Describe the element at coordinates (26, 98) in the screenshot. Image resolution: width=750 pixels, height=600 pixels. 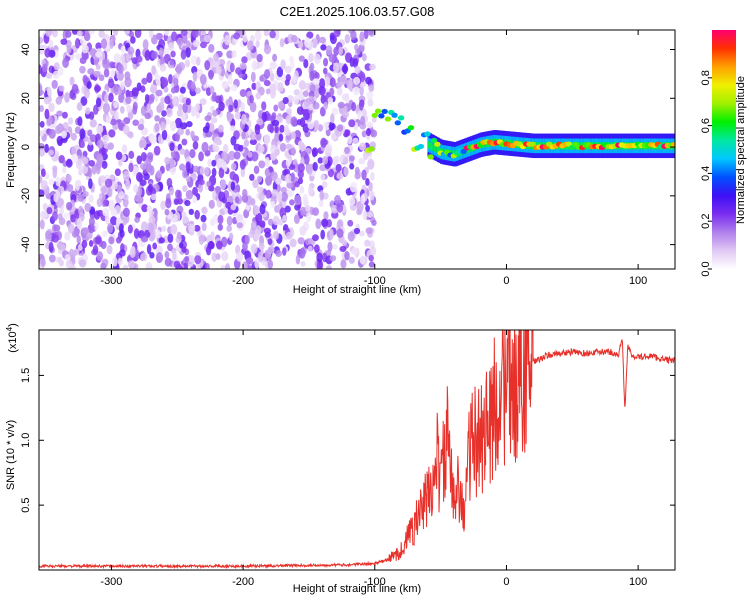
I see `spectrogram-ytick-label: 20` at that location.